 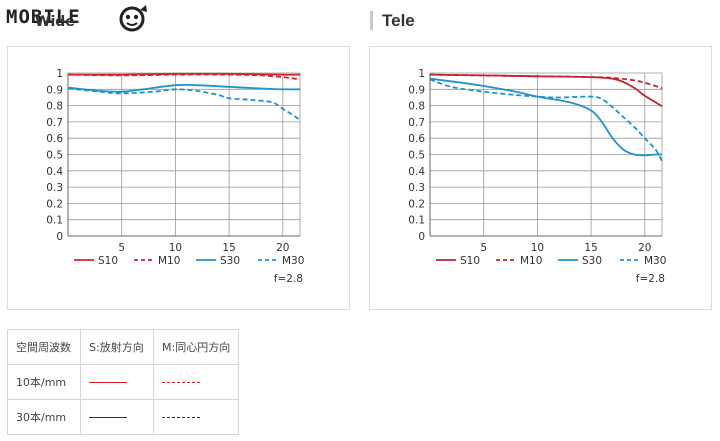 I want to click on tele-ytick-label: 0, so click(x=421, y=237).